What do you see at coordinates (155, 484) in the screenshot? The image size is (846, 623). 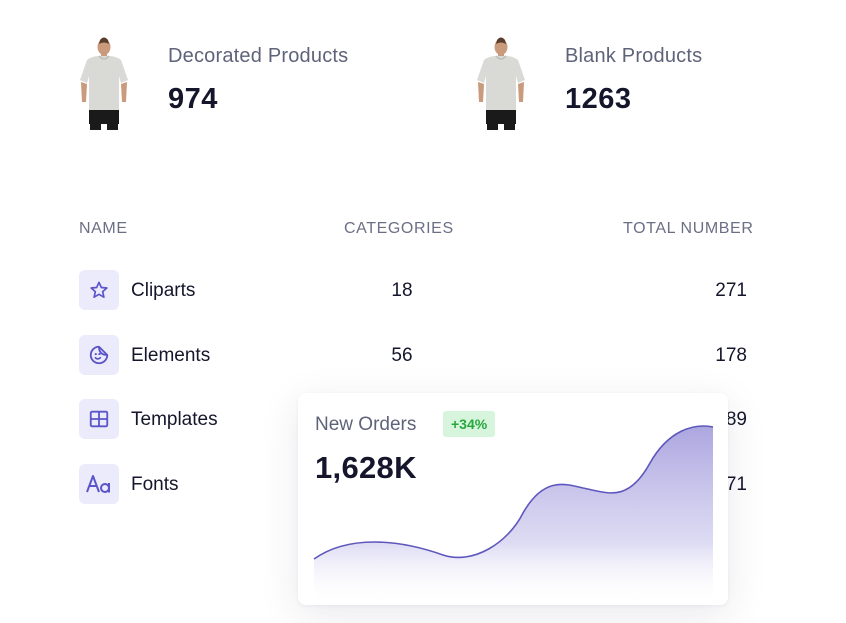 I see `row-name: Fonts` at bounding box center [155, 484].